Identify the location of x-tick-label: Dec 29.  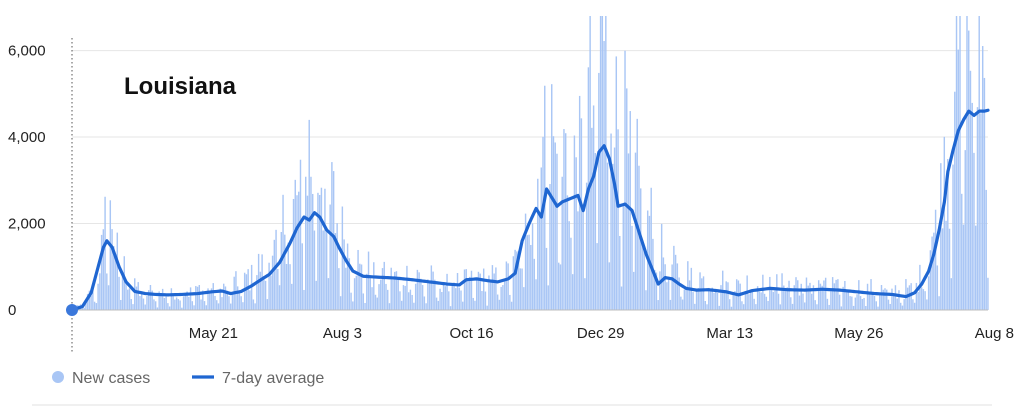
(601, 333).